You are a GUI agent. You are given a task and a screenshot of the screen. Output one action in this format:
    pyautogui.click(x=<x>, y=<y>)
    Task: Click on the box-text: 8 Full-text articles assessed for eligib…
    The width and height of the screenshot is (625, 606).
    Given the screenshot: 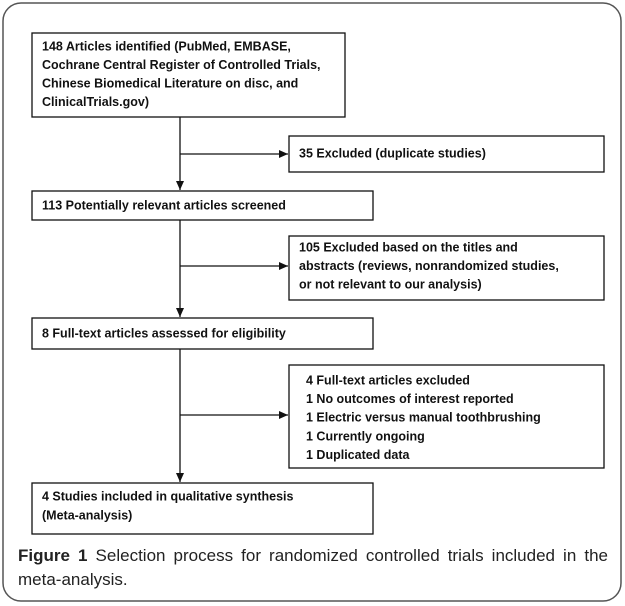 What is the action you would take?
    pyautogui.click(x=164, y=333)
    